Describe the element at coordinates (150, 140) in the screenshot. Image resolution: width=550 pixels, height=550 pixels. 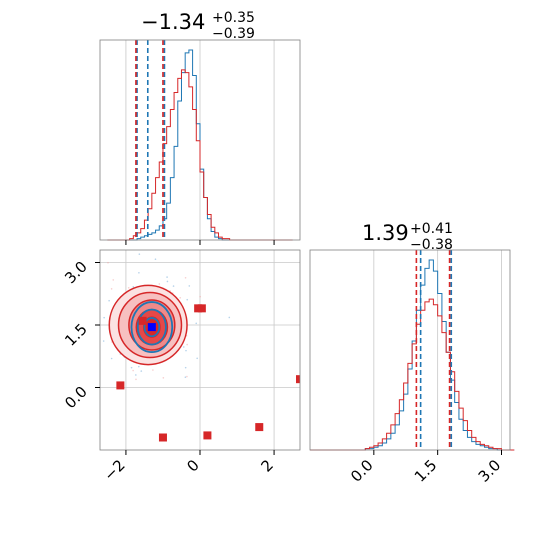
I see `quantile-lines-top-left` at that location.